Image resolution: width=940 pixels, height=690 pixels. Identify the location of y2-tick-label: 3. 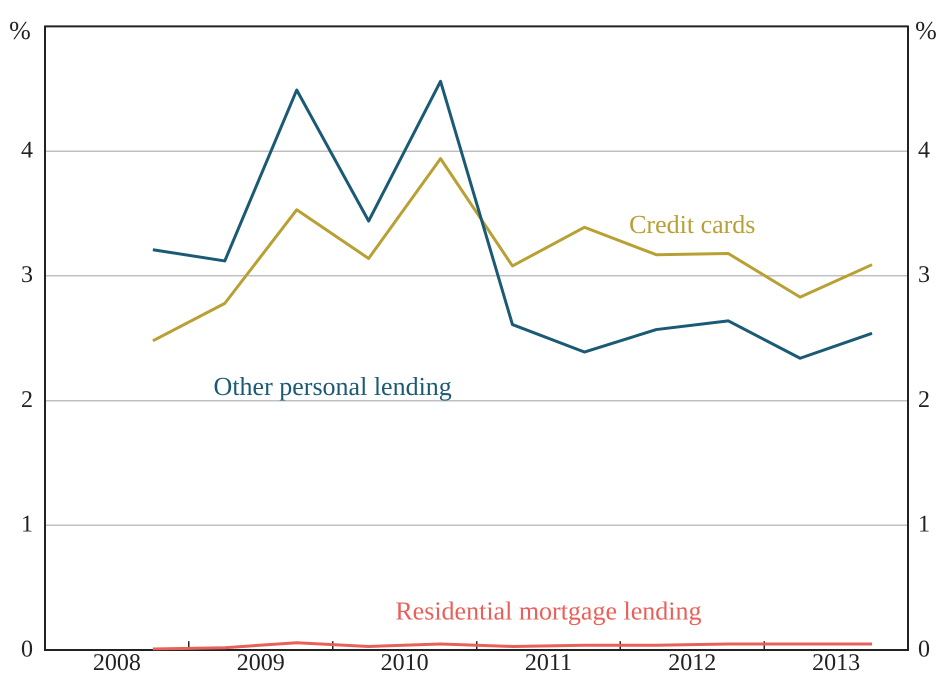
(924, 275).